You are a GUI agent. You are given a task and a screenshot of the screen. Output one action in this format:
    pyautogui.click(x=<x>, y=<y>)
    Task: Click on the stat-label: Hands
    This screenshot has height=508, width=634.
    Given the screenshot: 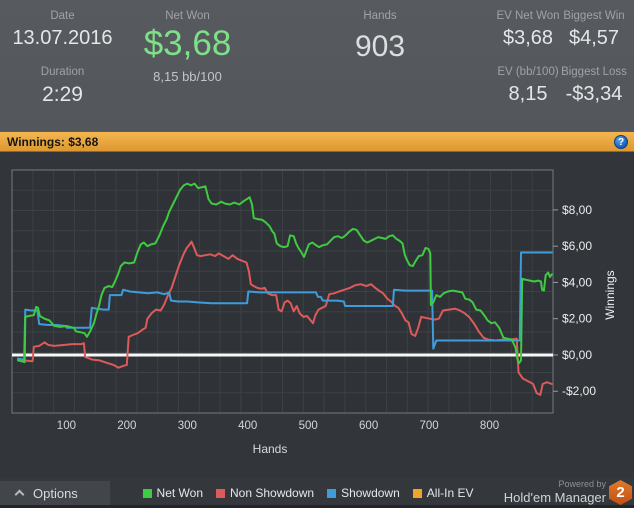 What is the action you would take?
    pyautogui.click(x=380, y=16)
    